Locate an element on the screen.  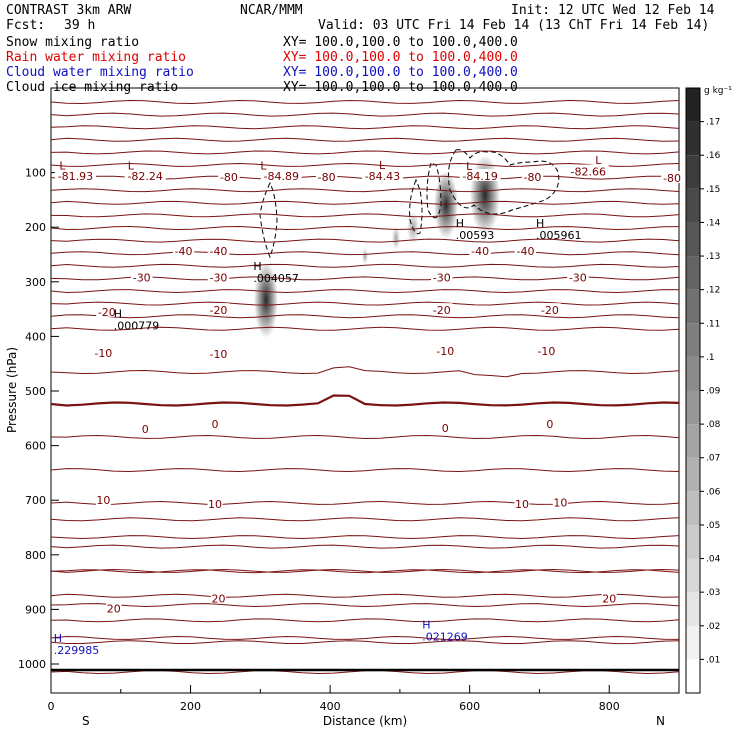
colorbar-tick-label: .04 is located at coordinates (713, 560).